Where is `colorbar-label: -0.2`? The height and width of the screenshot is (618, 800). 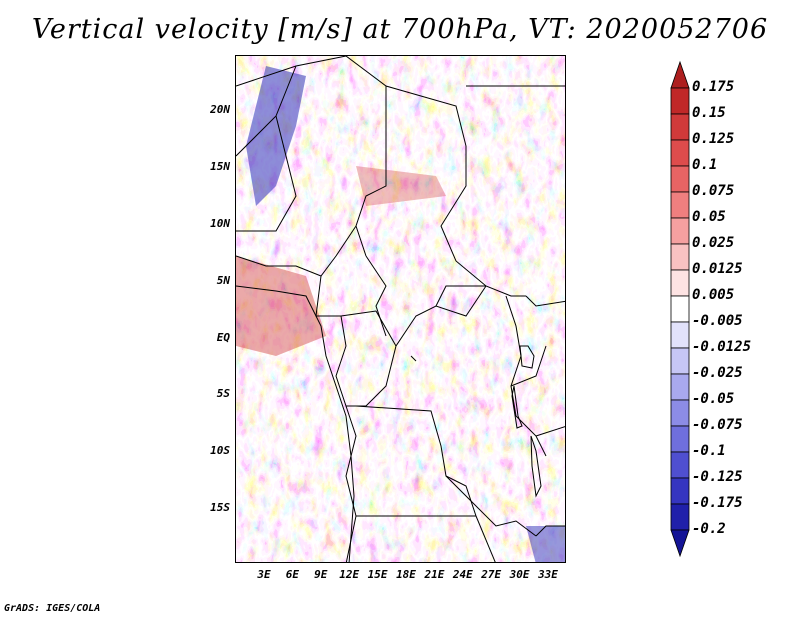 colorbar-label: -0.2 is located at coordinates (709, 529).